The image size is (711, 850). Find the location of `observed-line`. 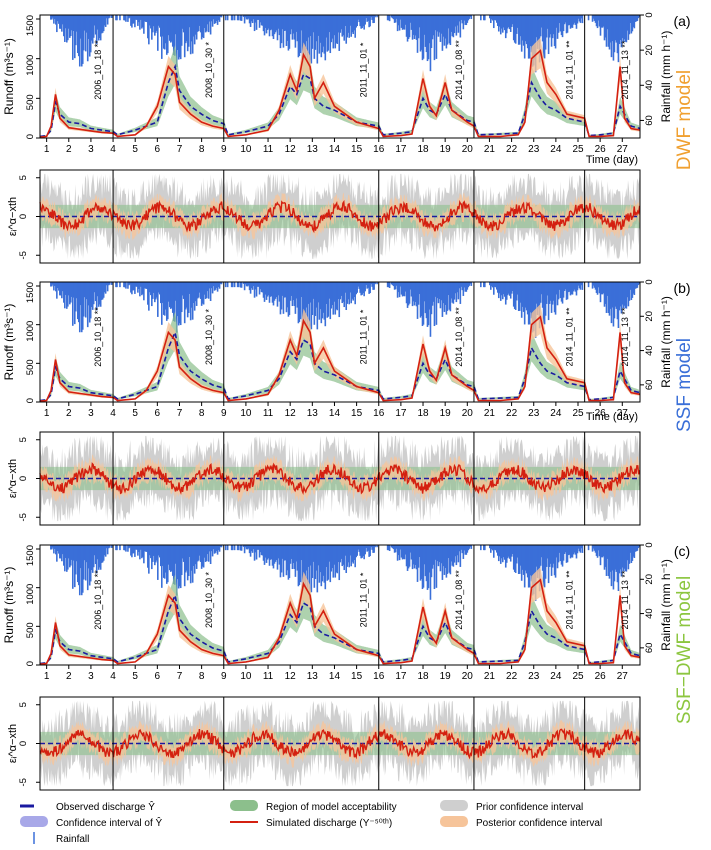

observed-line is located at coordinates (340, 628).